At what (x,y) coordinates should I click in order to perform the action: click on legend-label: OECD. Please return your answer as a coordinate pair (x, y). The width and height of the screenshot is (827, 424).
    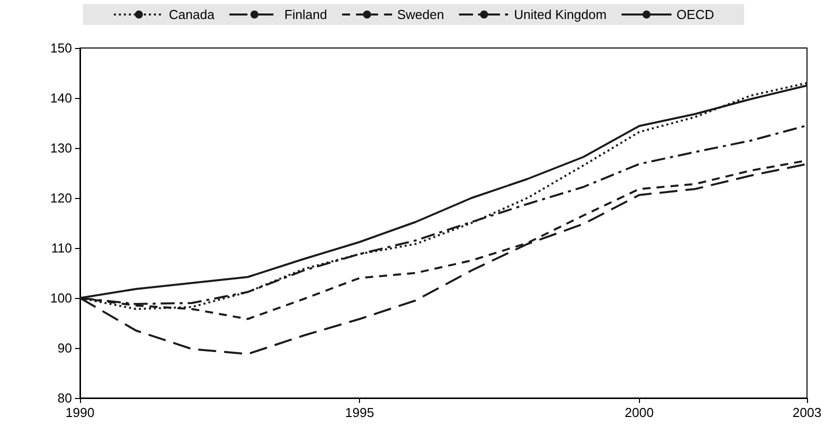
    Looking at the image, I should click on (695, 14).